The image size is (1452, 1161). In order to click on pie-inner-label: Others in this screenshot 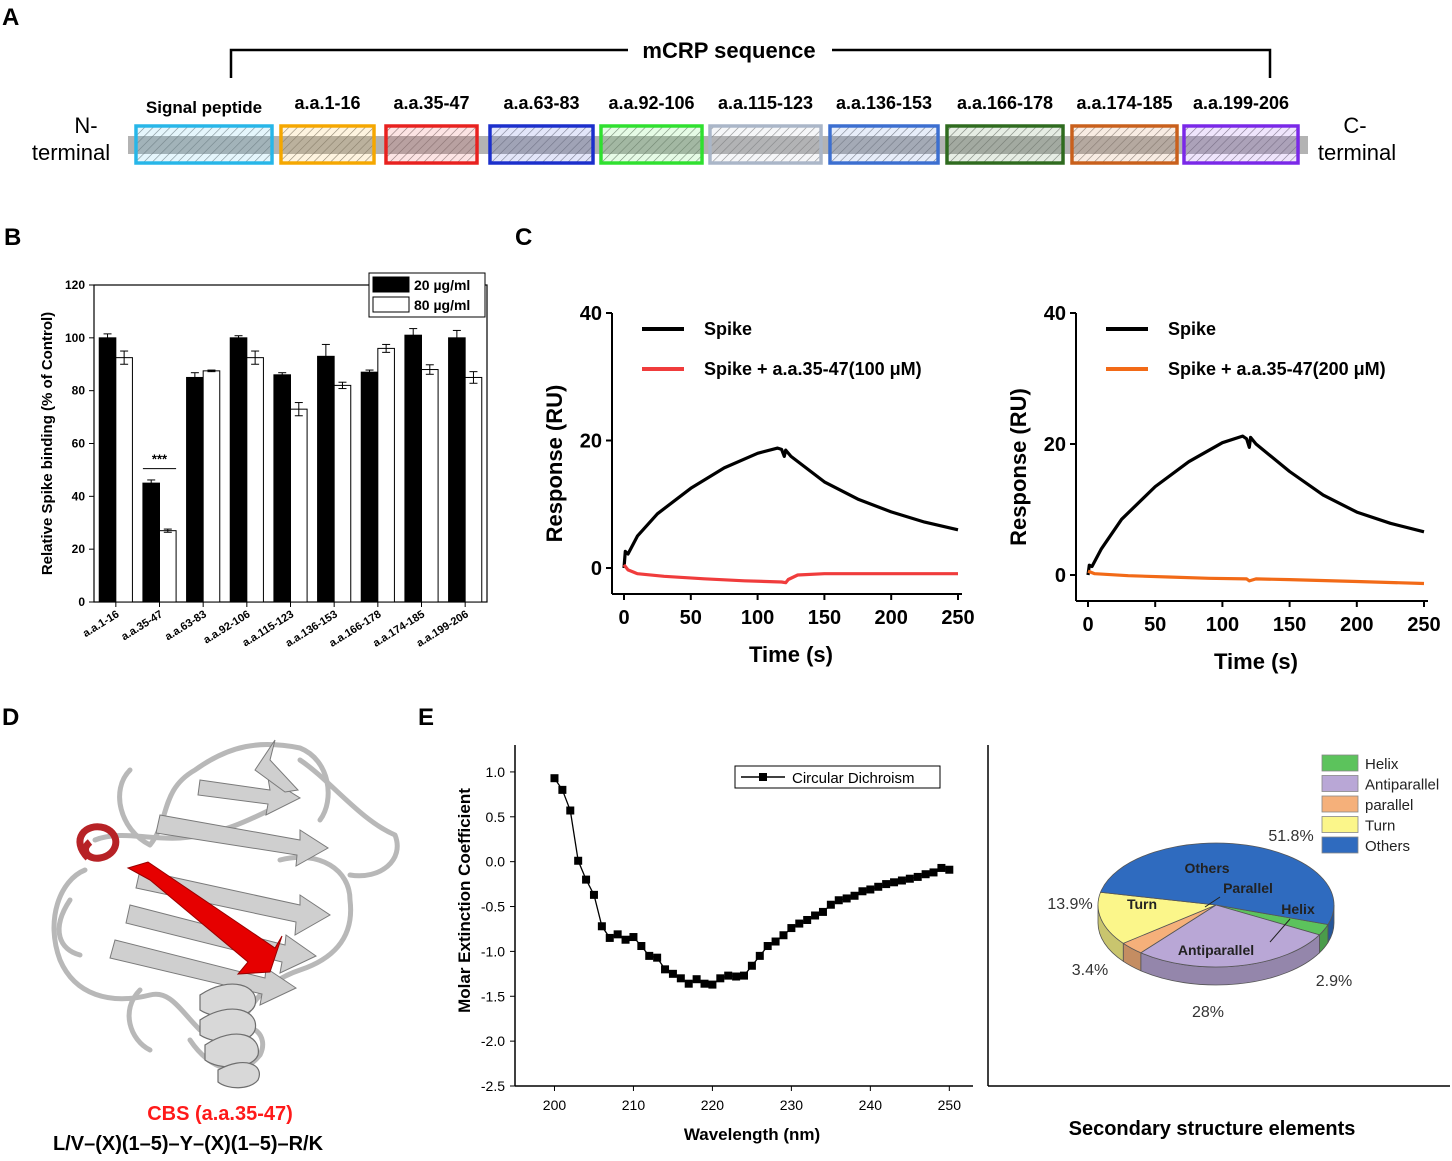, I will do `click(1206, 868)`.